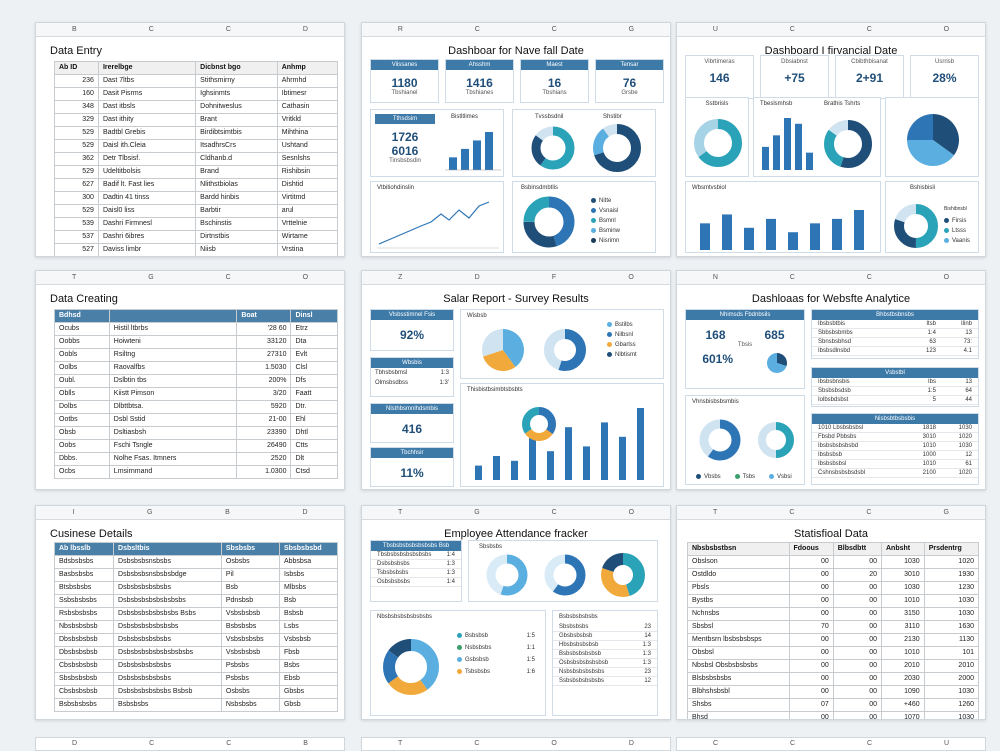 This screenshot has width=1000, height=751. Describe the element at coordinates (308, 575) in the screenshot. I see `table-cell: Isbsbs` at that location.